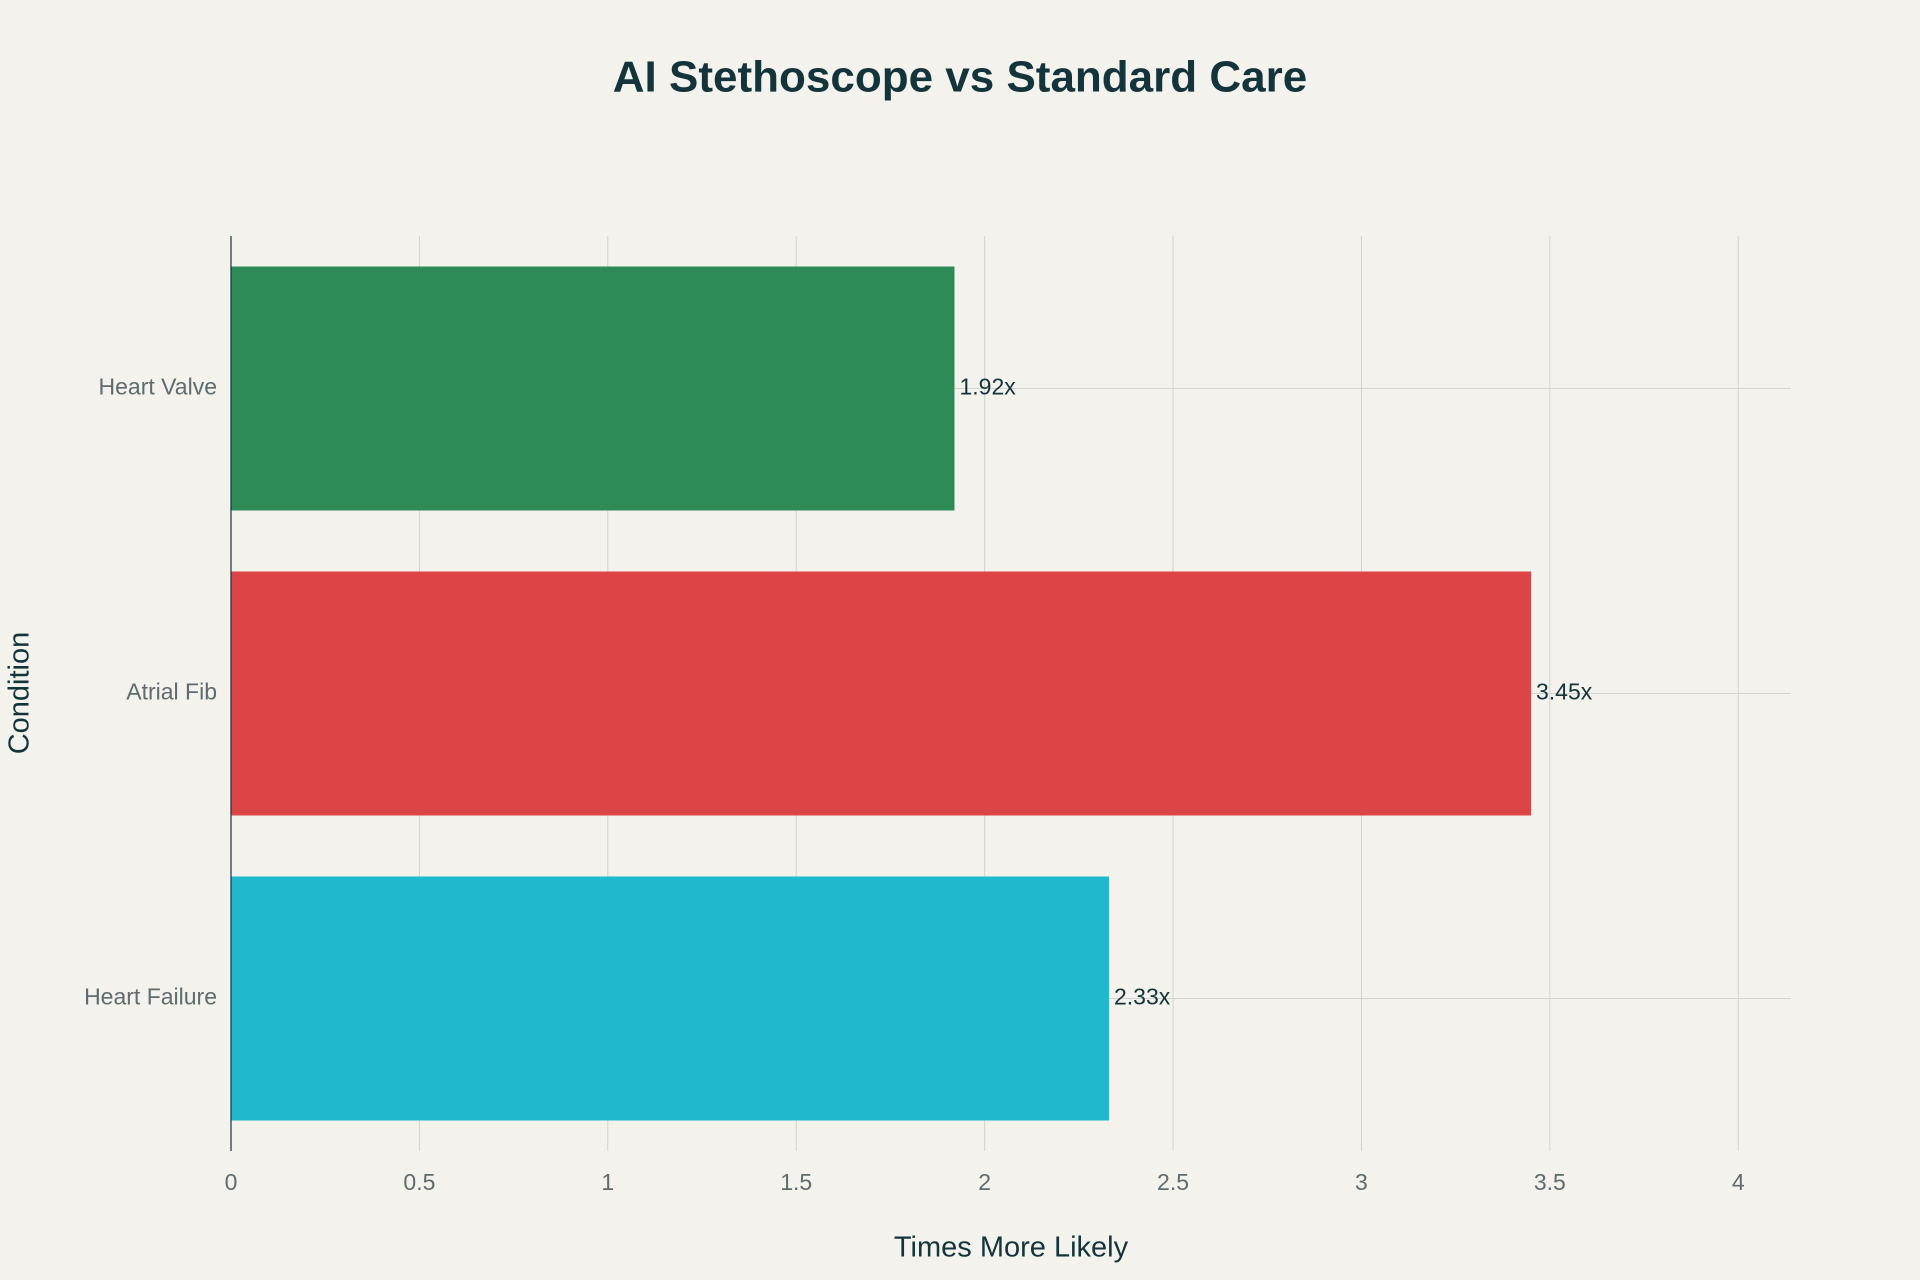  I want to click on chart-title: AI Stethoscope vs Standard Care, so click(960, 77).